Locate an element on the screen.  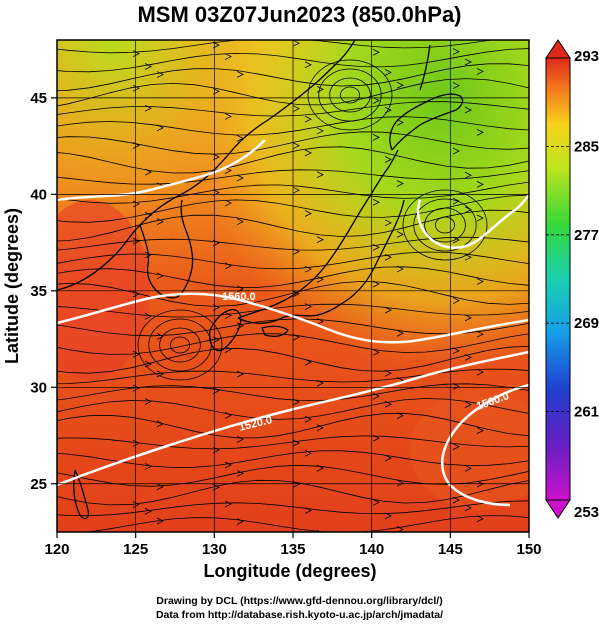
contour-south-east is located at coordinates (484, 445).